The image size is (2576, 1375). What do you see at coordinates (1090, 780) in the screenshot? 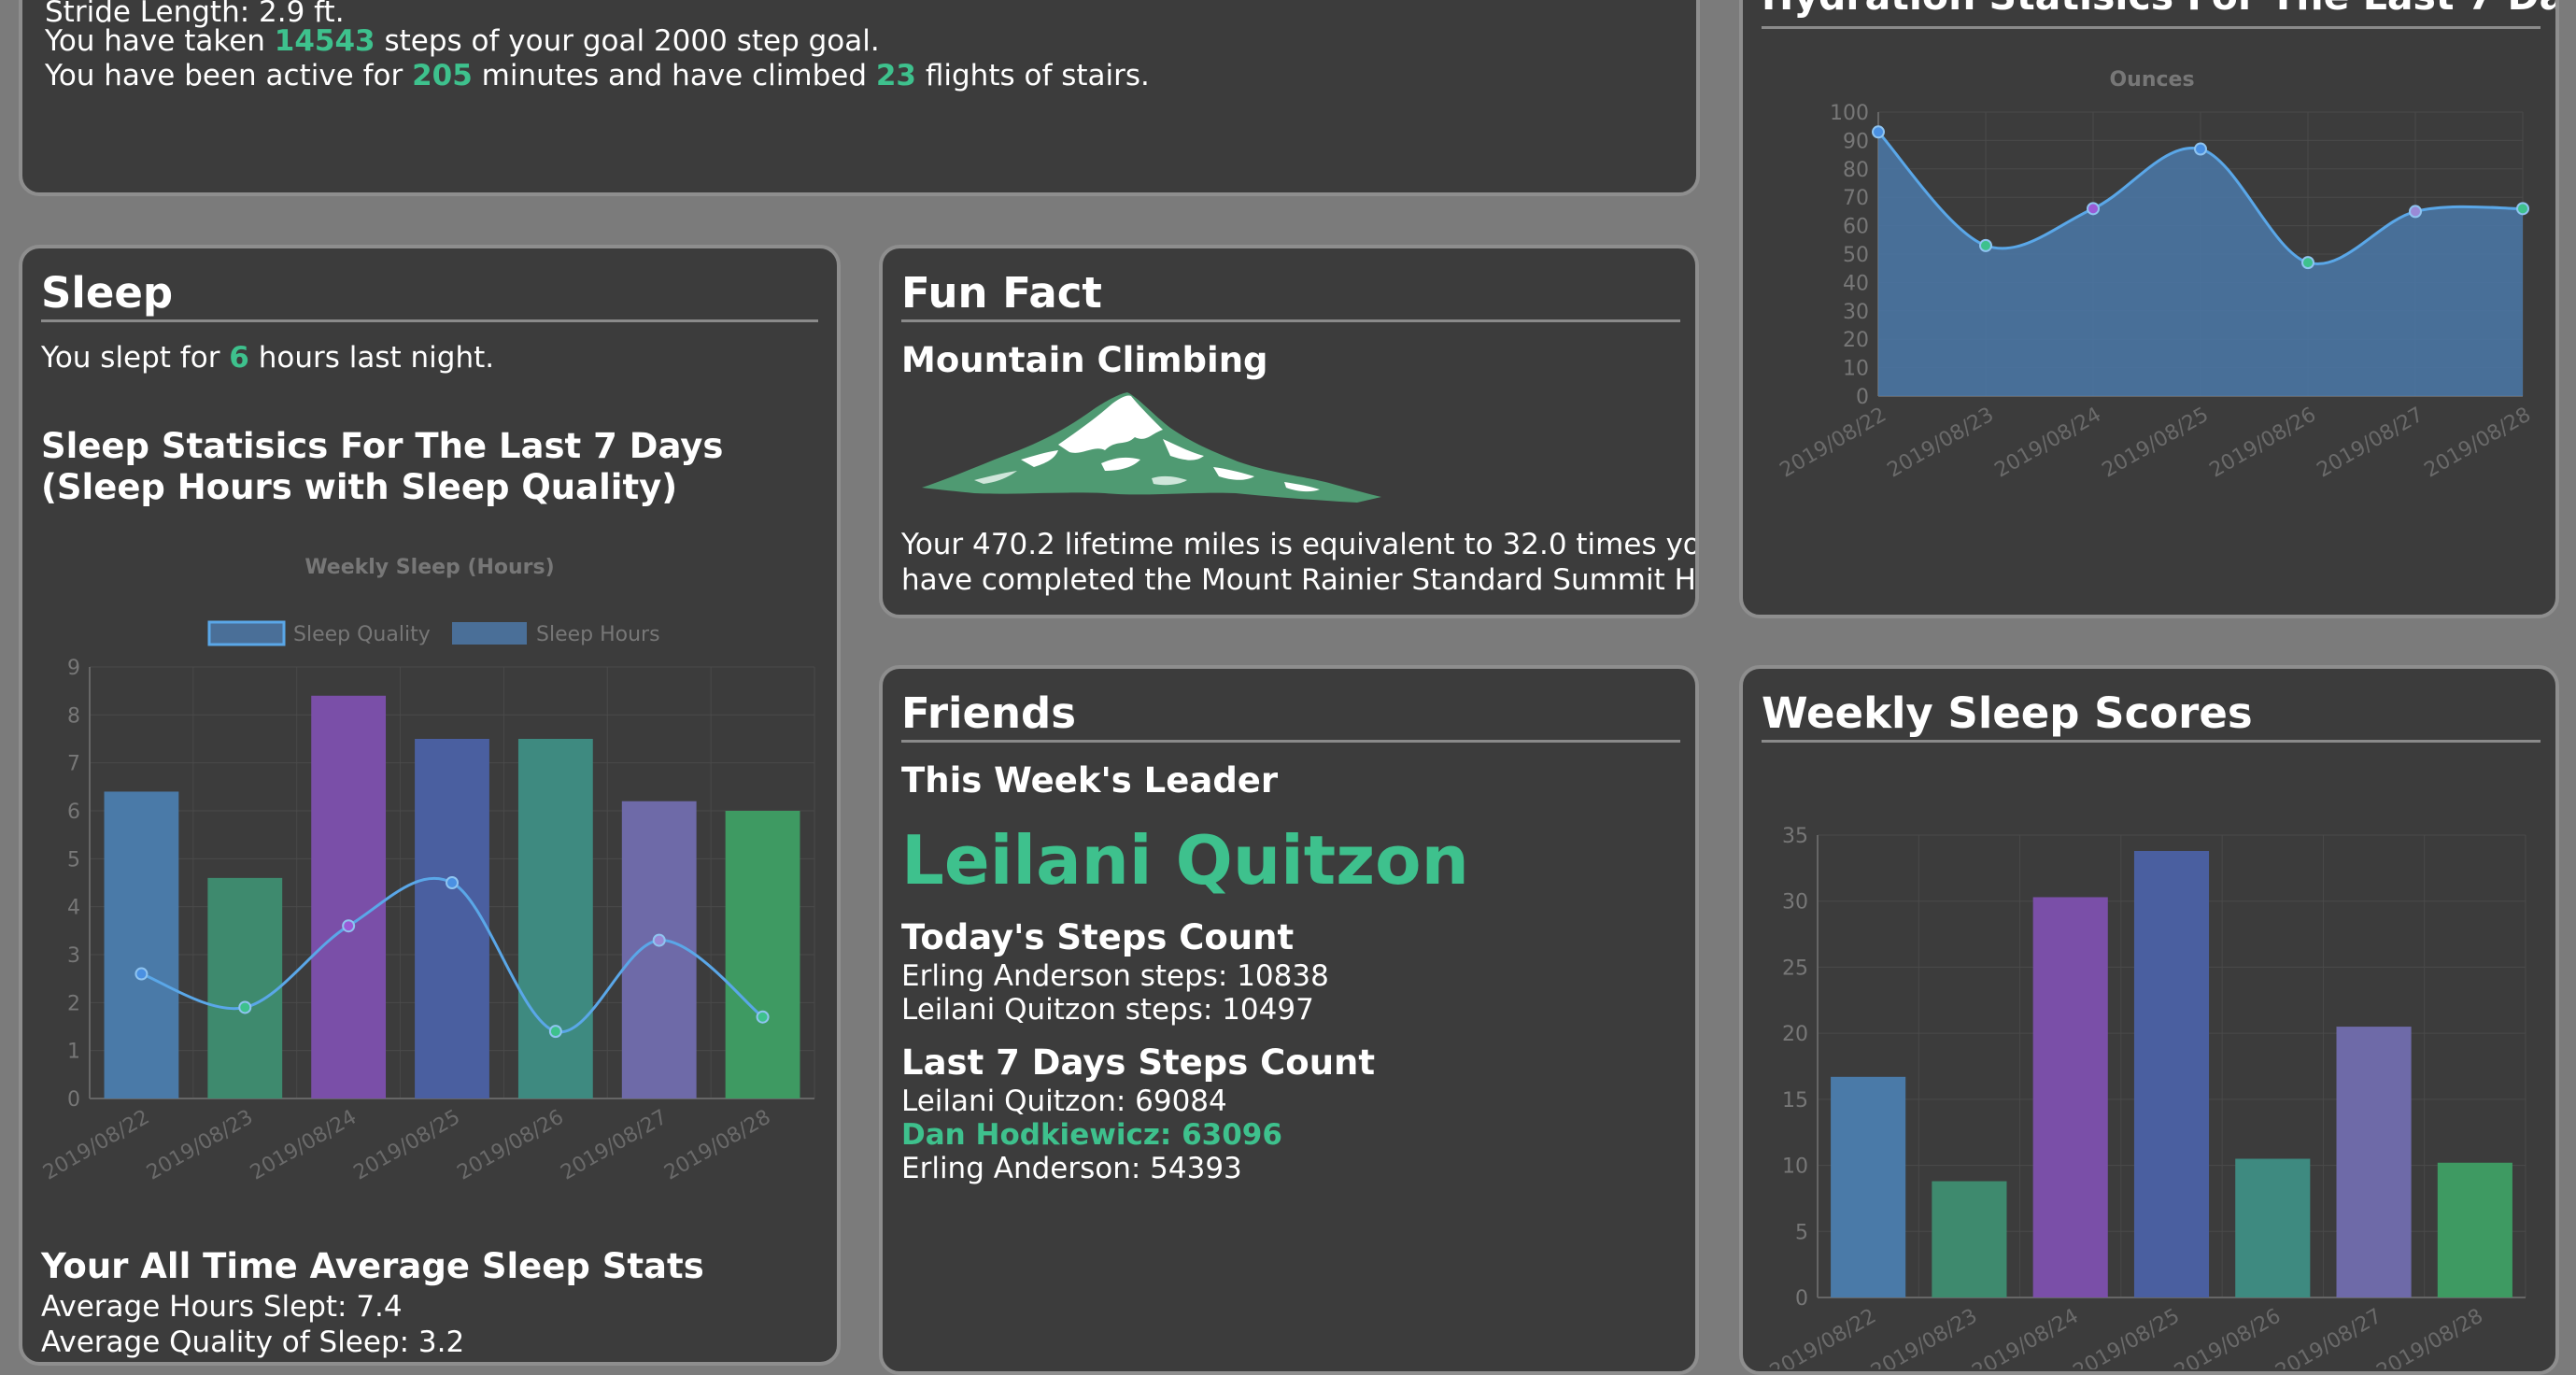
I see `leader-label: This Week's Leader` at bounding box center [1090, 780].